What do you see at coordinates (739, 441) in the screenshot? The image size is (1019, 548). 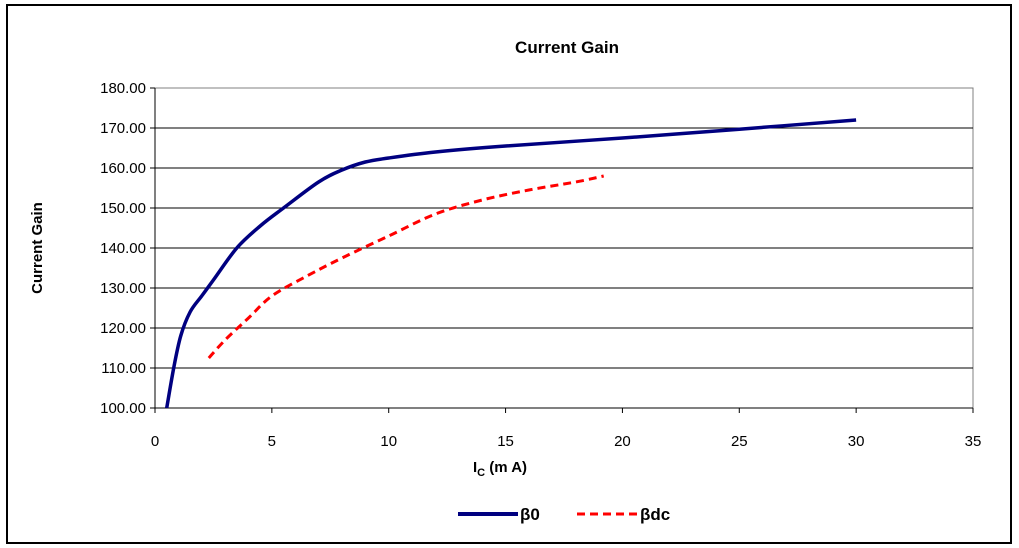 I see `x-tick-label: 25` at bounding box center [739, 441].